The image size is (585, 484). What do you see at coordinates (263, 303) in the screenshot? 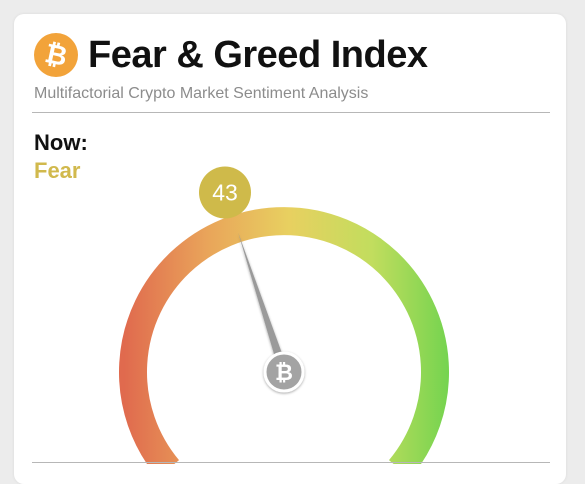
I see `gauge-needle` at bounding box center [263, 303].